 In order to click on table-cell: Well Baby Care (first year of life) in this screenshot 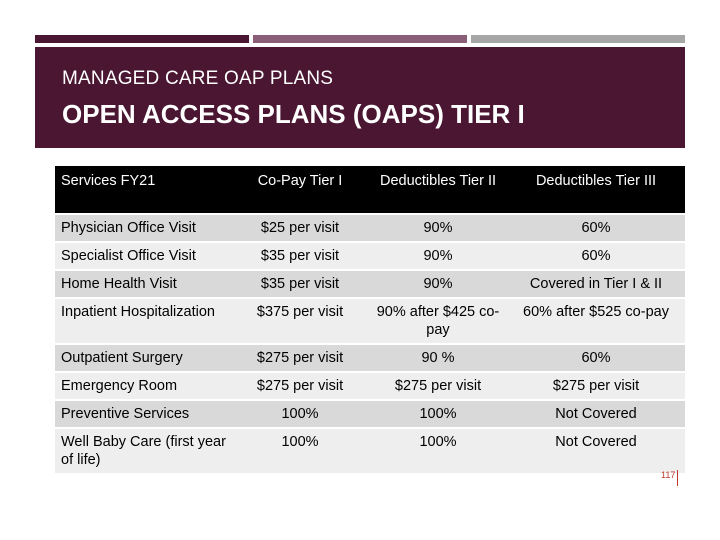, I will do `click(143, 450)`.